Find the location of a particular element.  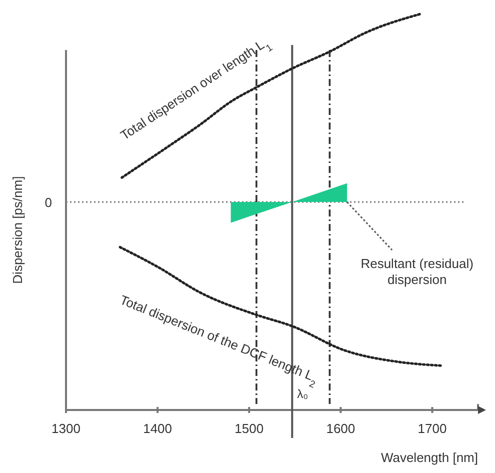

x-axis-title: Wavelength [nm] is located at coordinates (429, 457).